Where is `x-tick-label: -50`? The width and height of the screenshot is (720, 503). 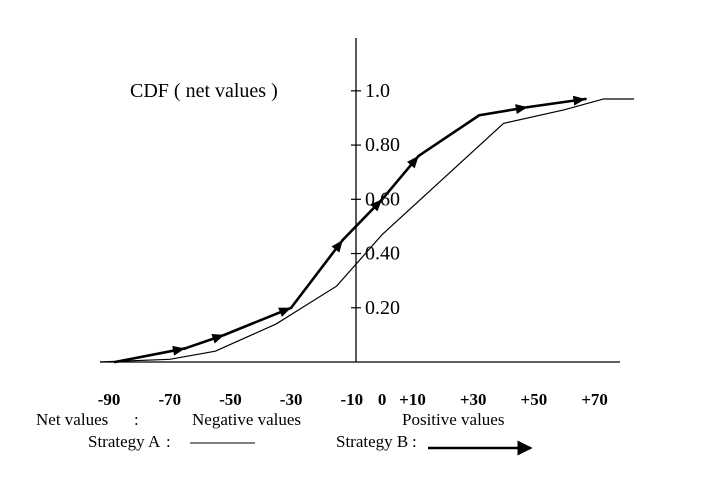 x-tick-label: -50 is located at coordinates (230, 399).